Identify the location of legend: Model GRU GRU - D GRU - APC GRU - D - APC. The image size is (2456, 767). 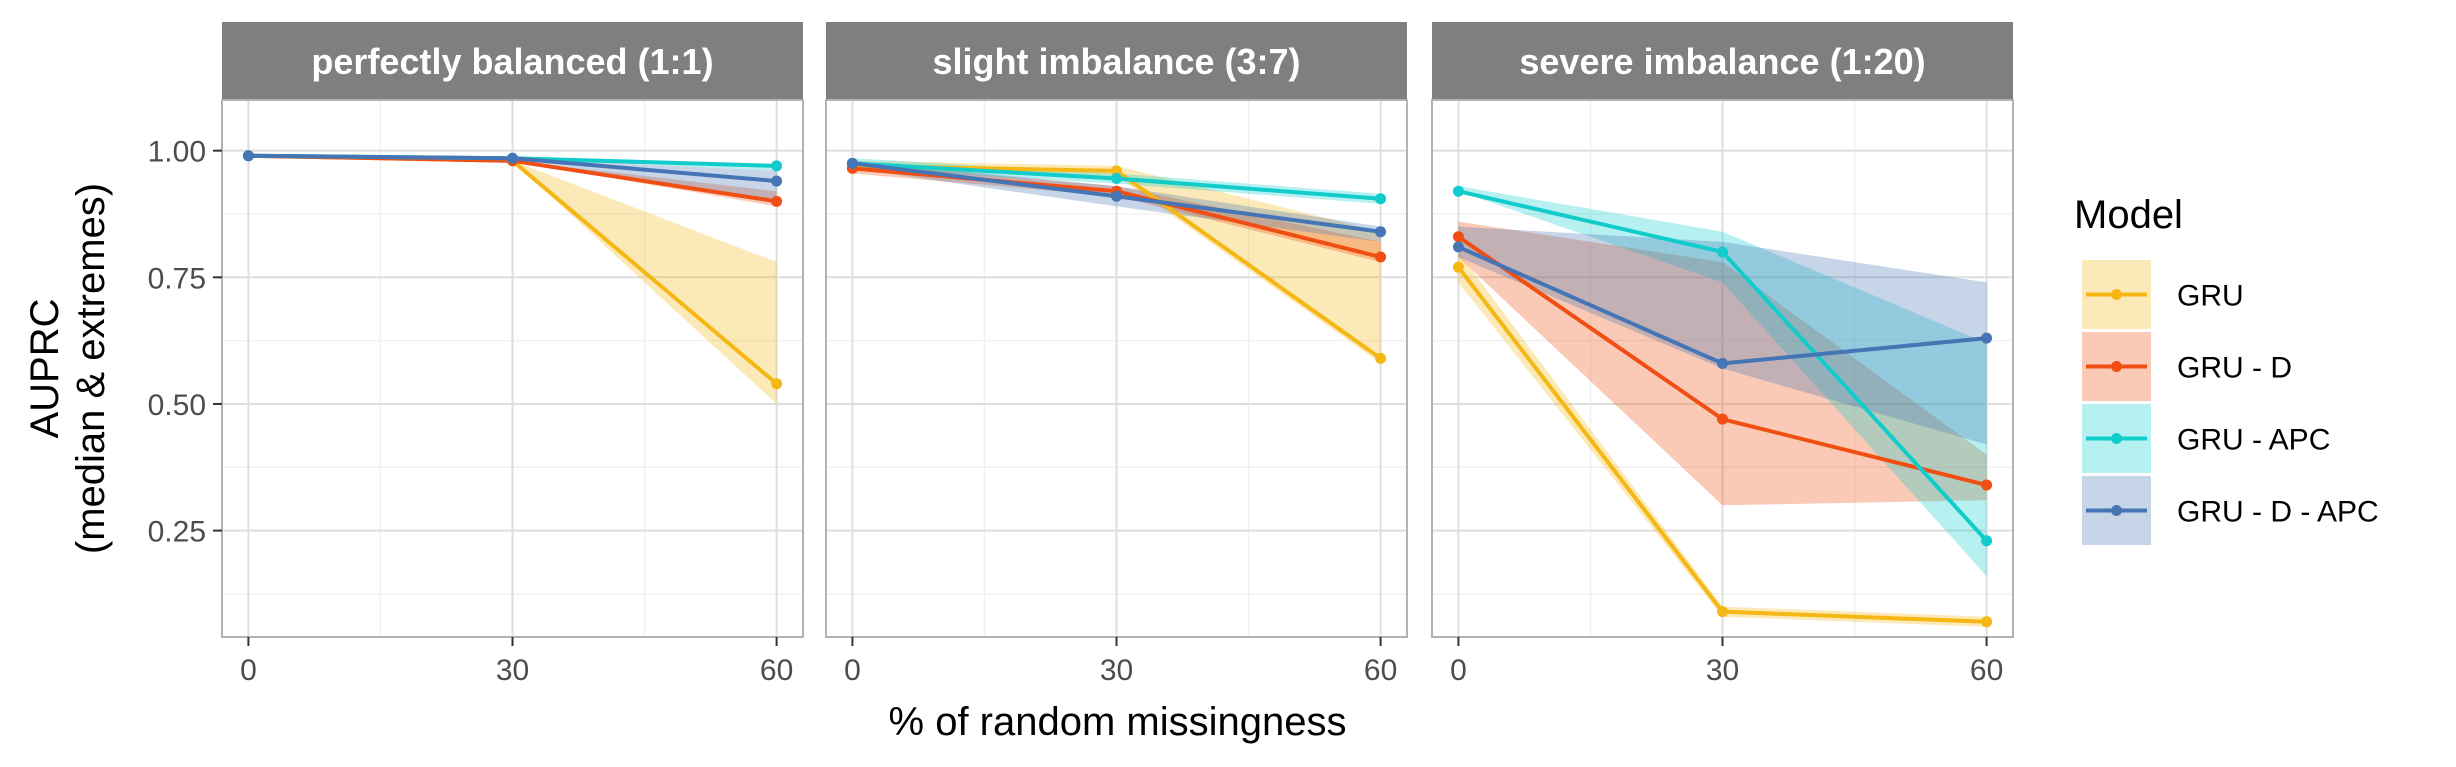
(2226, 369).